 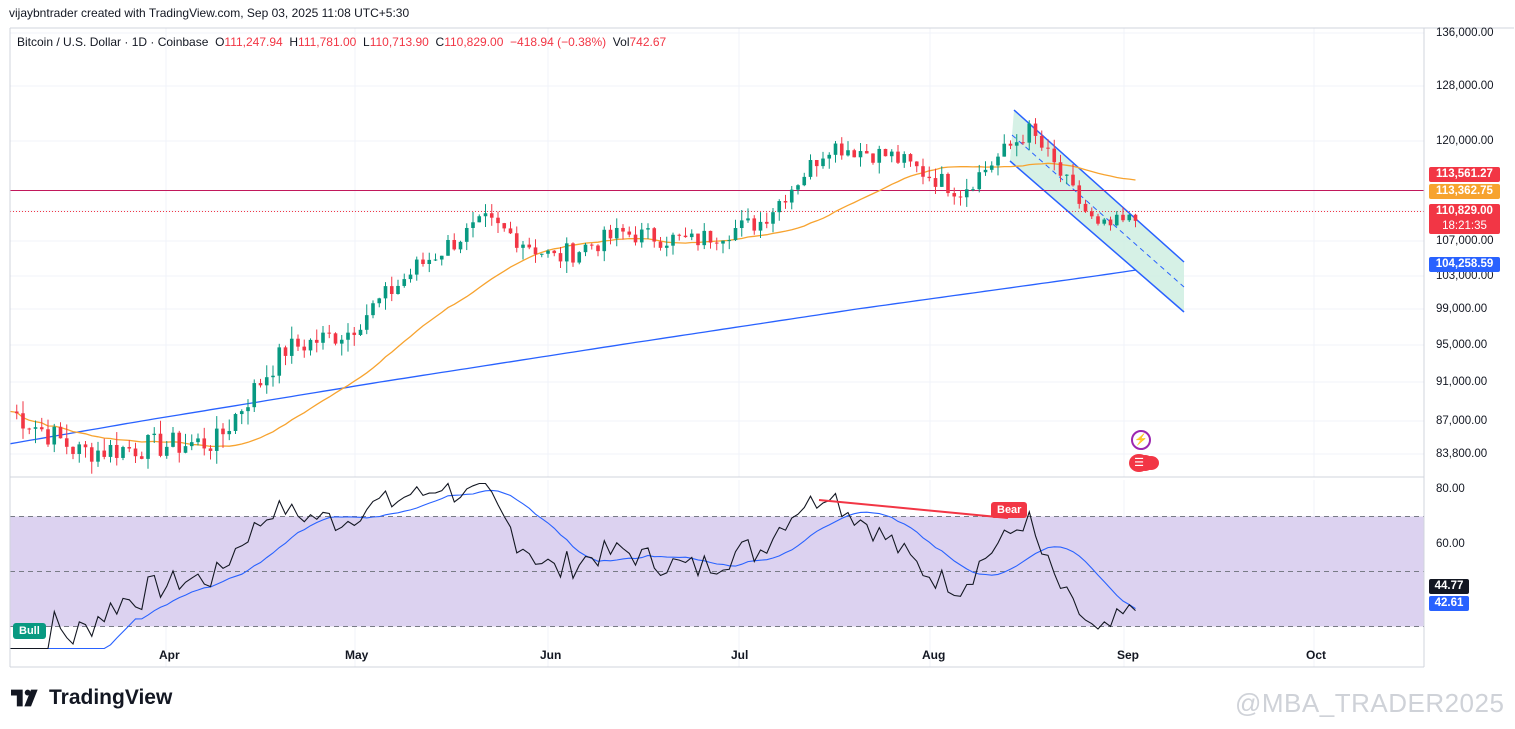 I want to click on open-value: 111,247.94, so click(x=253, y=42).